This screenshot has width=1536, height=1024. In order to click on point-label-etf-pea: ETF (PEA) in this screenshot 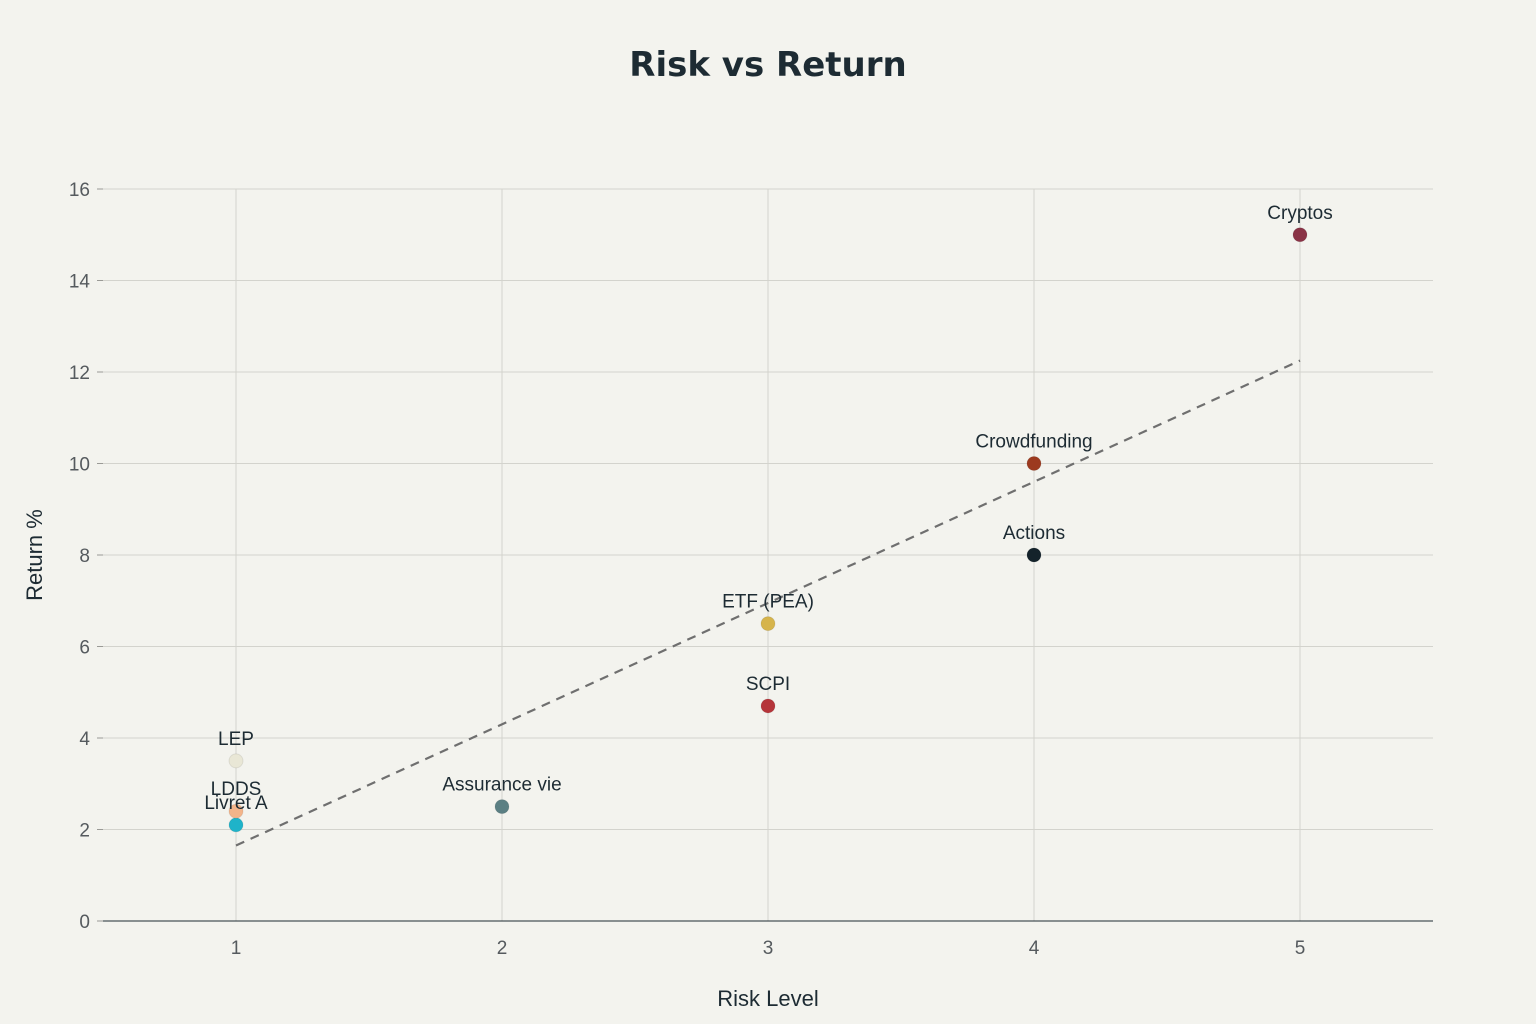, I will do `click(768, 602)`.